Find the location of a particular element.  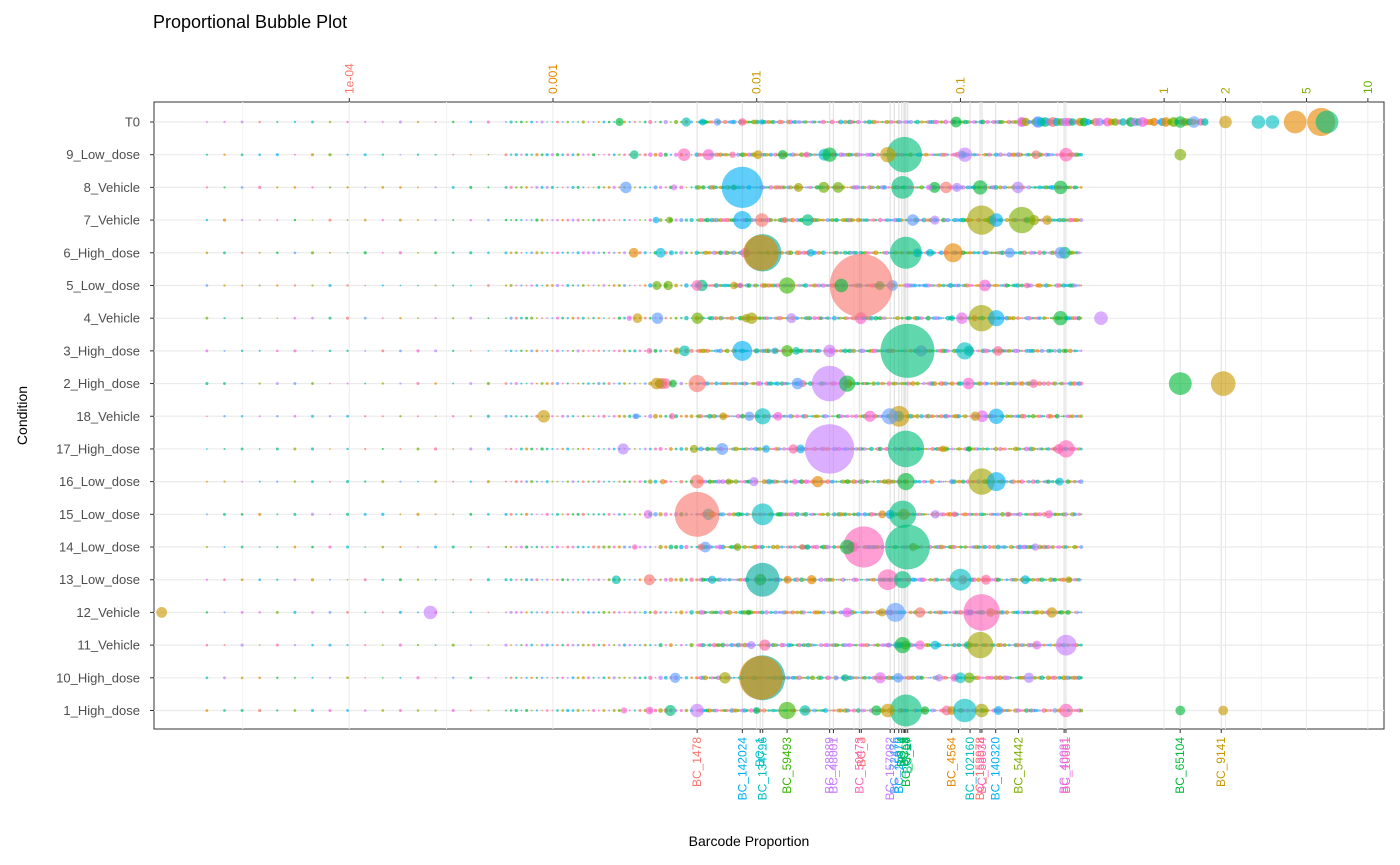

bottom-tick-label: BC_10681 is located at coordinates (1066, 765).